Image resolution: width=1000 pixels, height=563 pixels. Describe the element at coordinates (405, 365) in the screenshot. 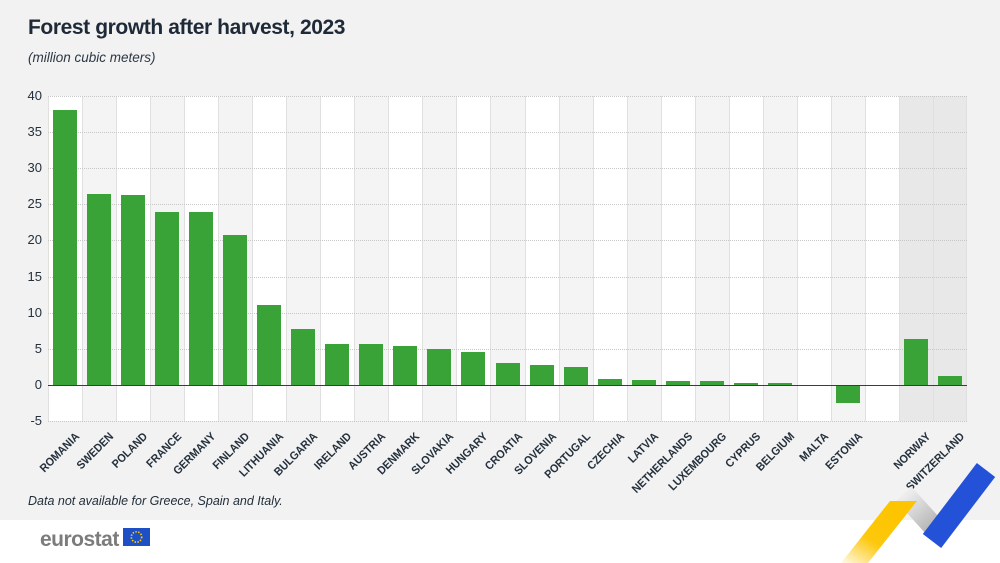

I see `bar-denmark` at that location.